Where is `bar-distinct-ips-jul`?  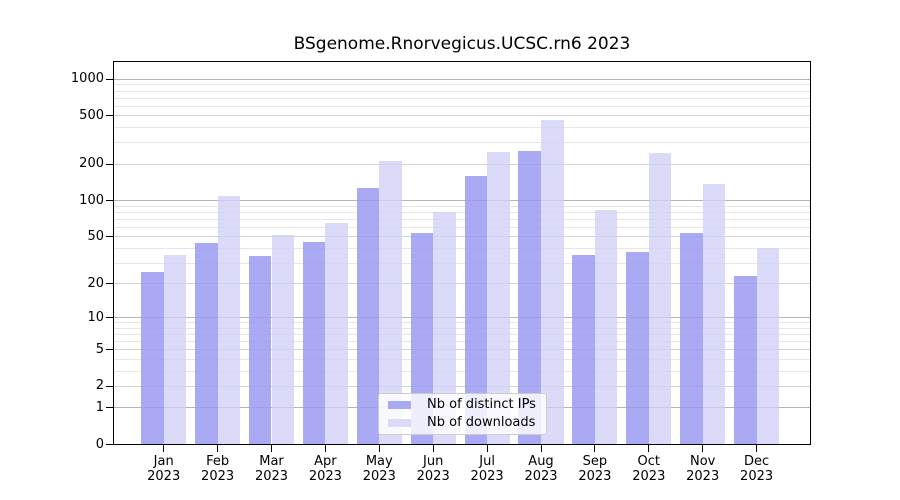
bar-distinct-ips-jul is located at coordinates (476, 310).